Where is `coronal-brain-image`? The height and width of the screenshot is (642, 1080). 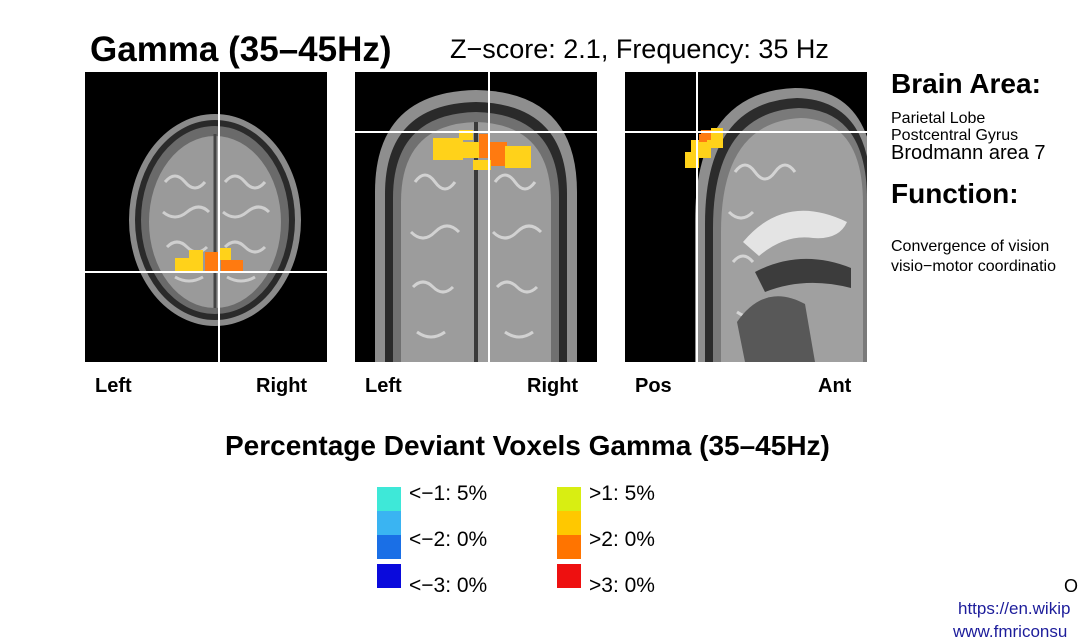 coronal-brain-image is located at coordinates (476, 217).